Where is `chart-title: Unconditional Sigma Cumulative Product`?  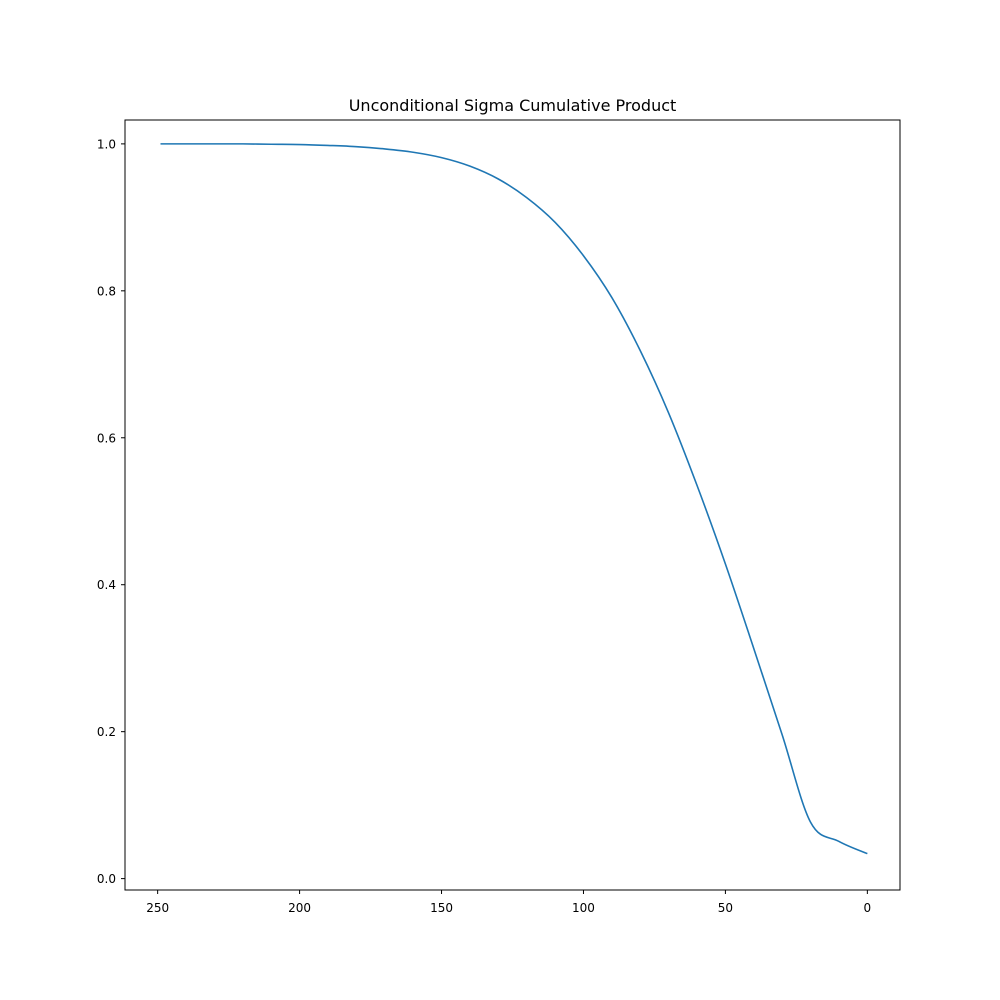
chart-title: Unconditional Sigma Cumulative Product is located at coordinates (513, 105).